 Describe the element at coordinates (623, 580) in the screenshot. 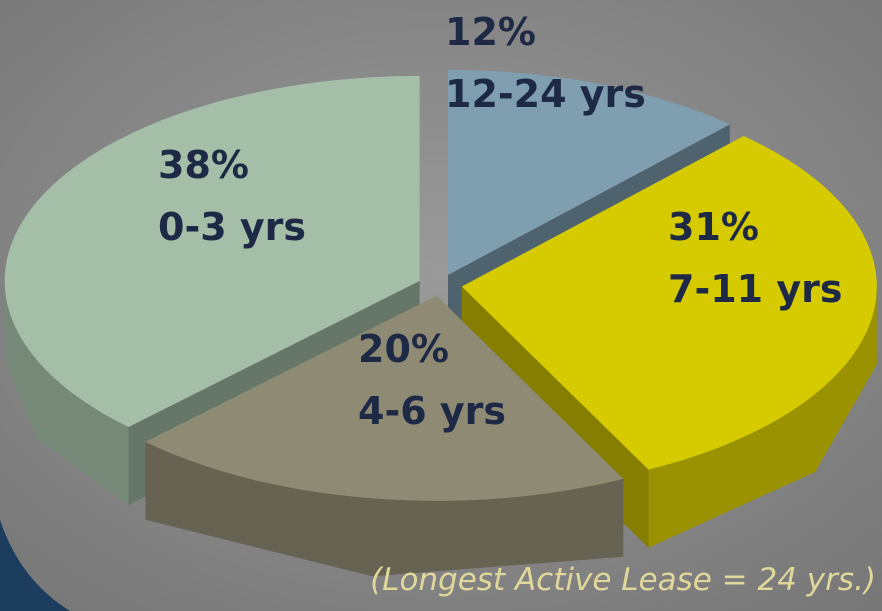

I see `annotation: (Longest Active Lease = 24 yrs.)` at that location.